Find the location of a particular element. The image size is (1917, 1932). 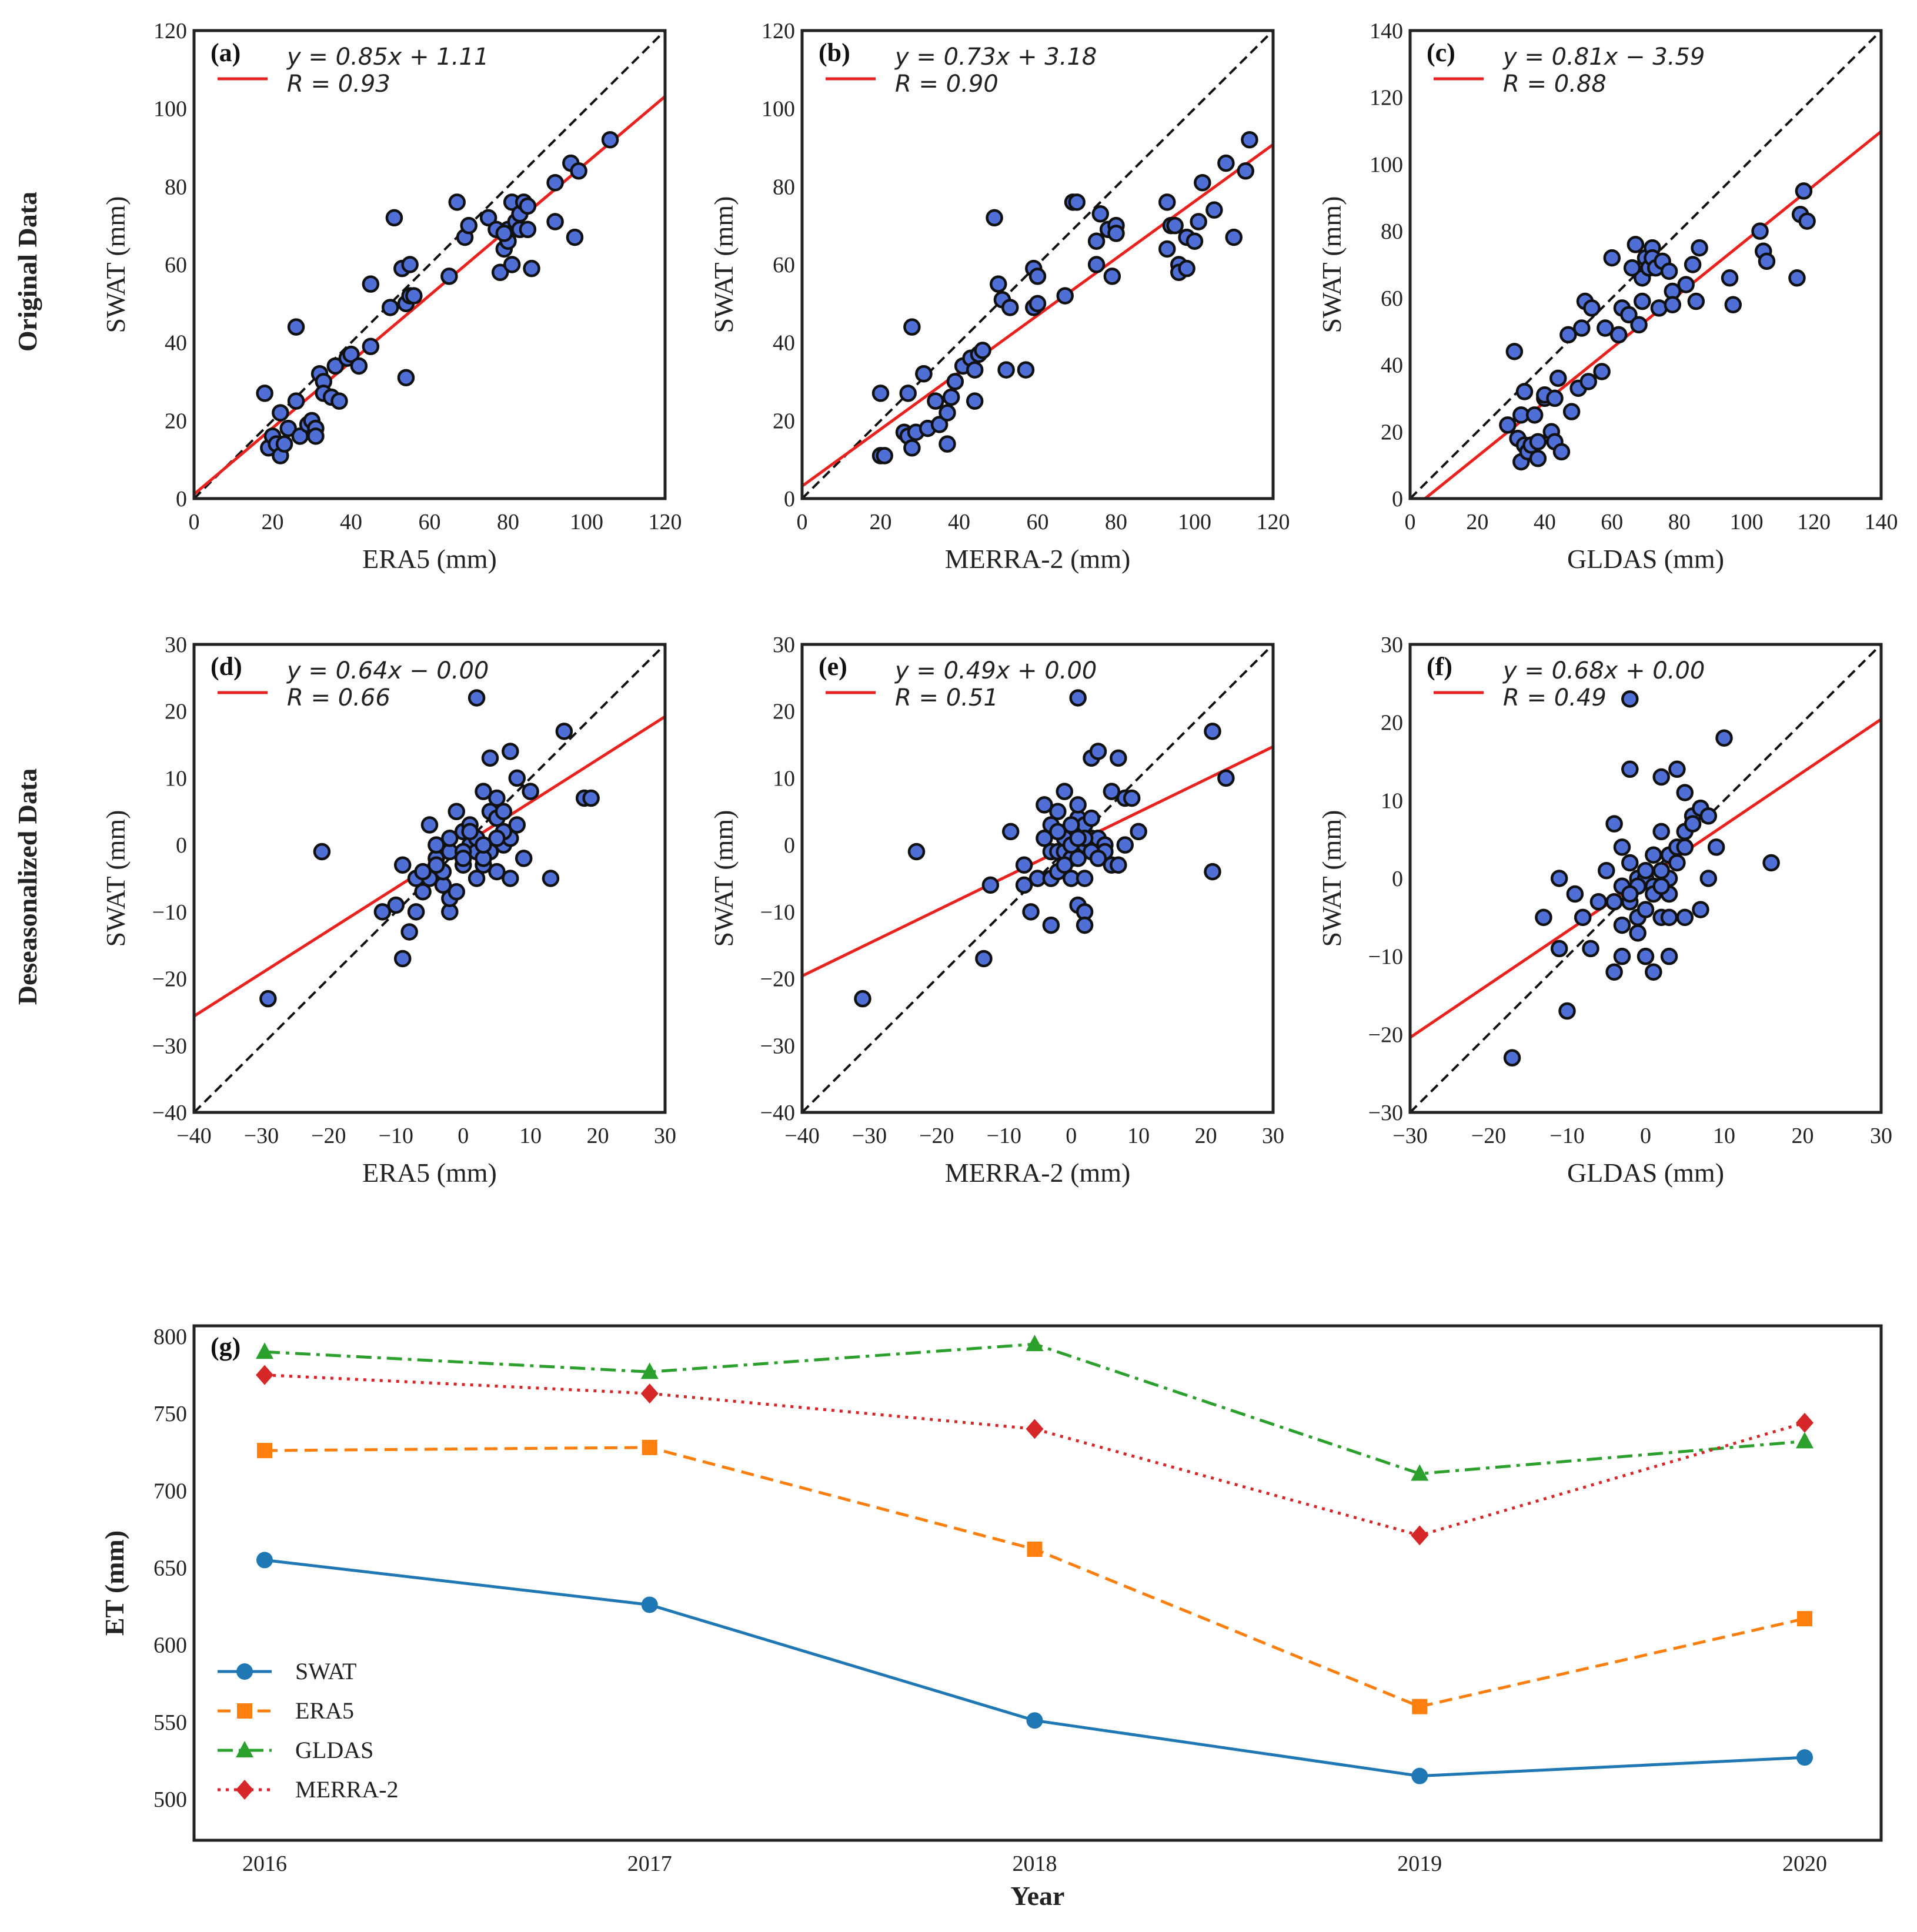

panel-letter: (b) is located at coordinates (835, 52).